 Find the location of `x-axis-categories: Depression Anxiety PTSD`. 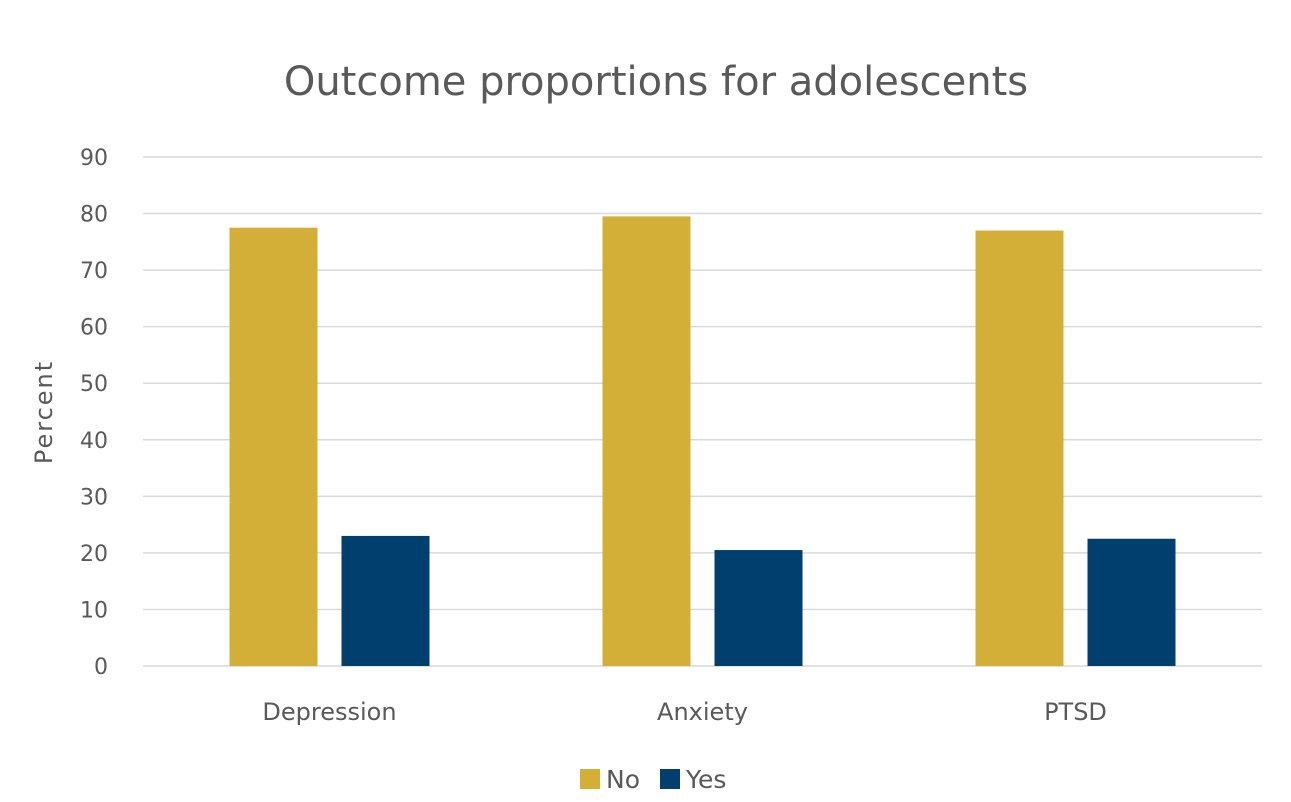

x-axis-categories: Depression Anxiety PTSD is located at coordinates (684, 712).